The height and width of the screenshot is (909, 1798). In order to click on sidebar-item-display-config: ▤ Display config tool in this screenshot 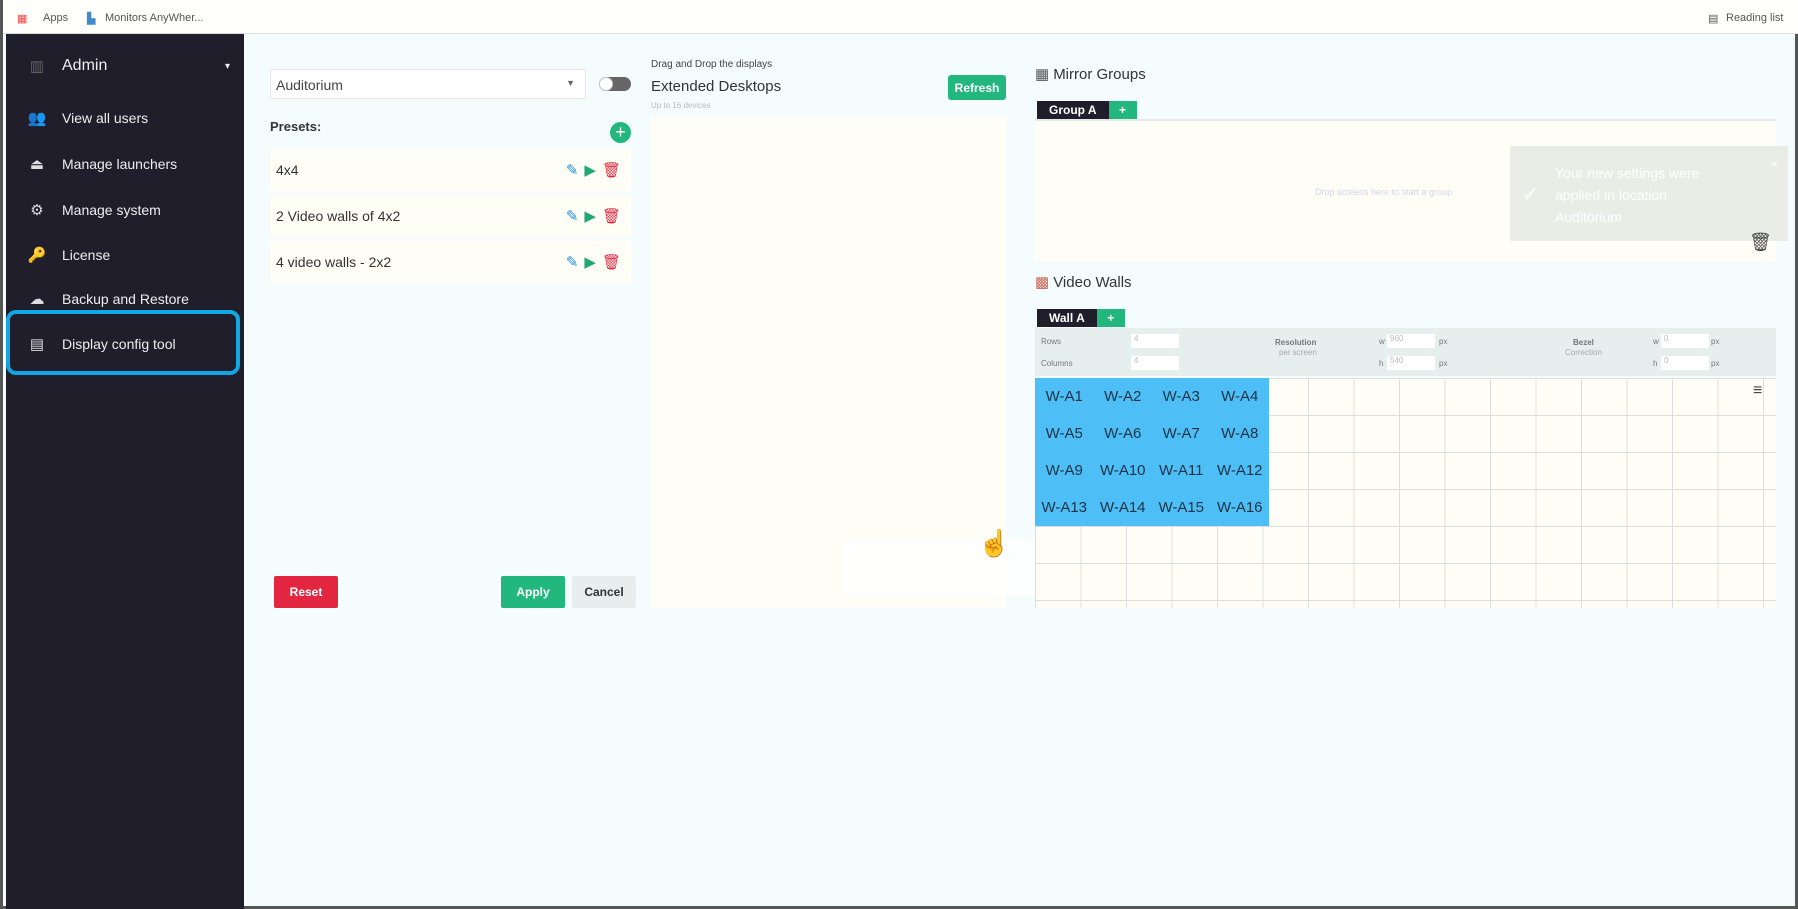, I will do `click(126, 344)`.